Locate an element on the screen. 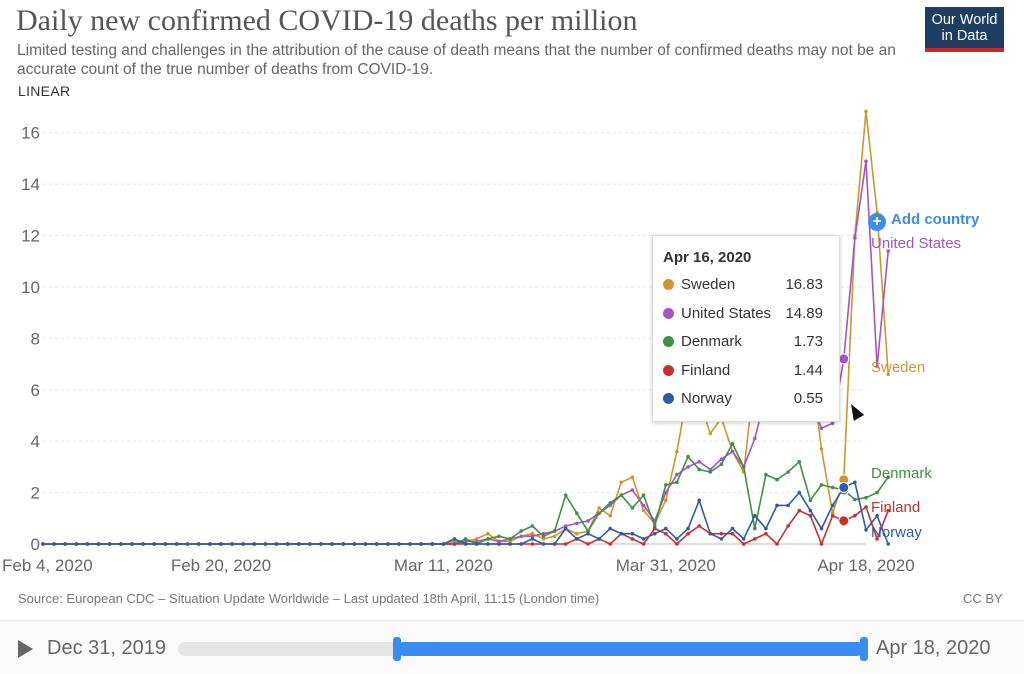 Image resolution: width=1024 pixels, height=674 pixels. tooltip-series-name: Denmark is located at coordinates (711, 341).